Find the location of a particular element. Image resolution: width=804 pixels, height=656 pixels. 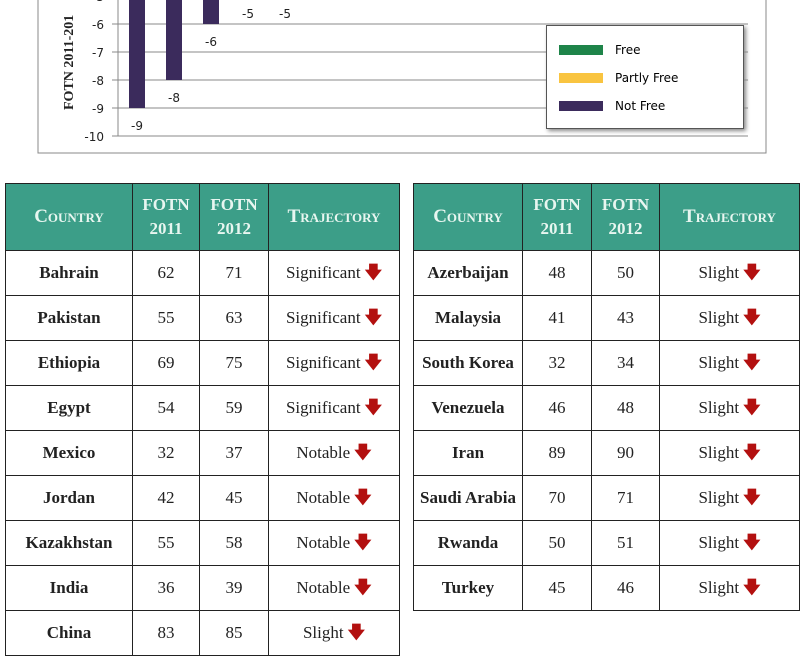

legend-label: Partly Free is located at coordinates (647, 78).